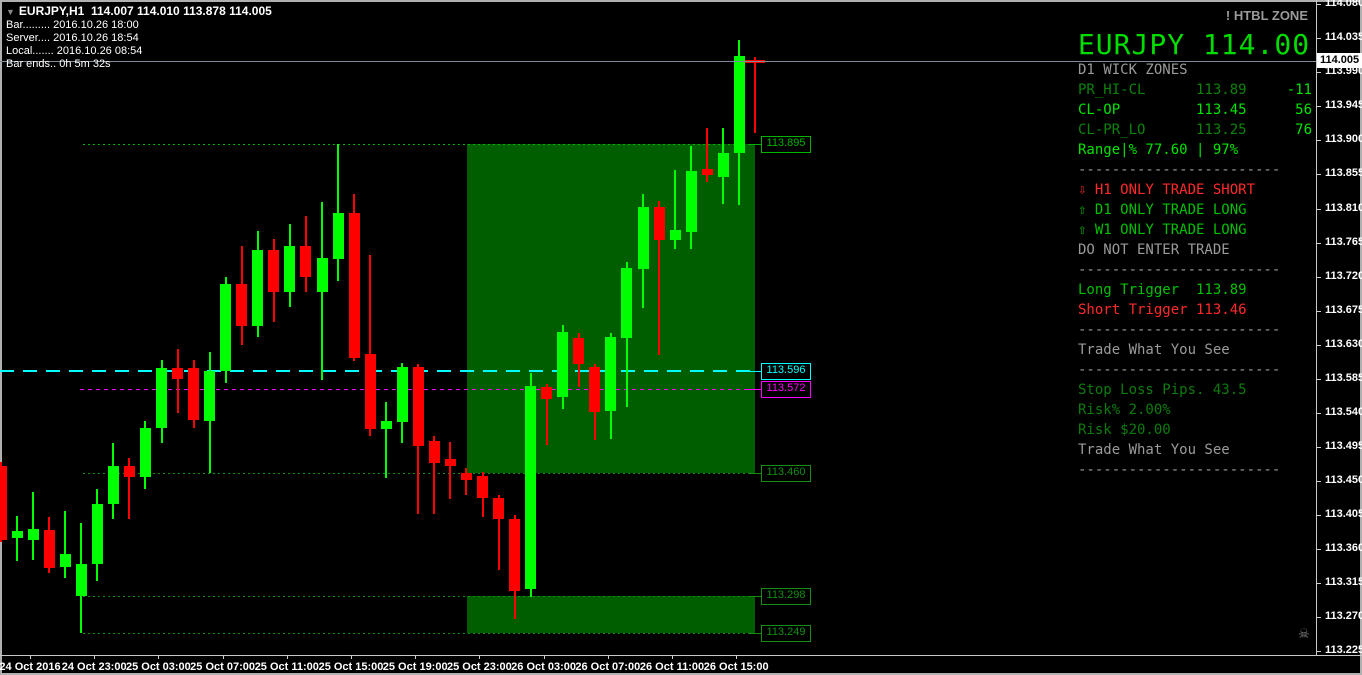 This screenshot has height=675, width=1362. I want to click on price-tick-label: 113.405, so click(1343, 514).